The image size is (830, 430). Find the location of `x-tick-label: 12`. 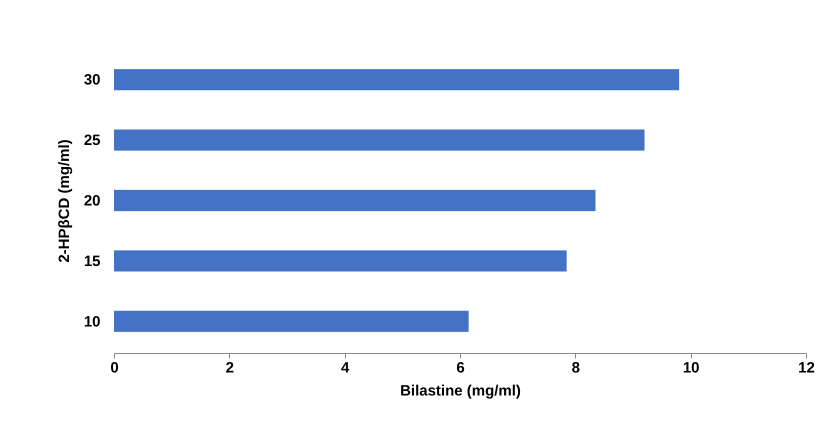

x-tick-label: 12 is located at coordinates (806, 368).